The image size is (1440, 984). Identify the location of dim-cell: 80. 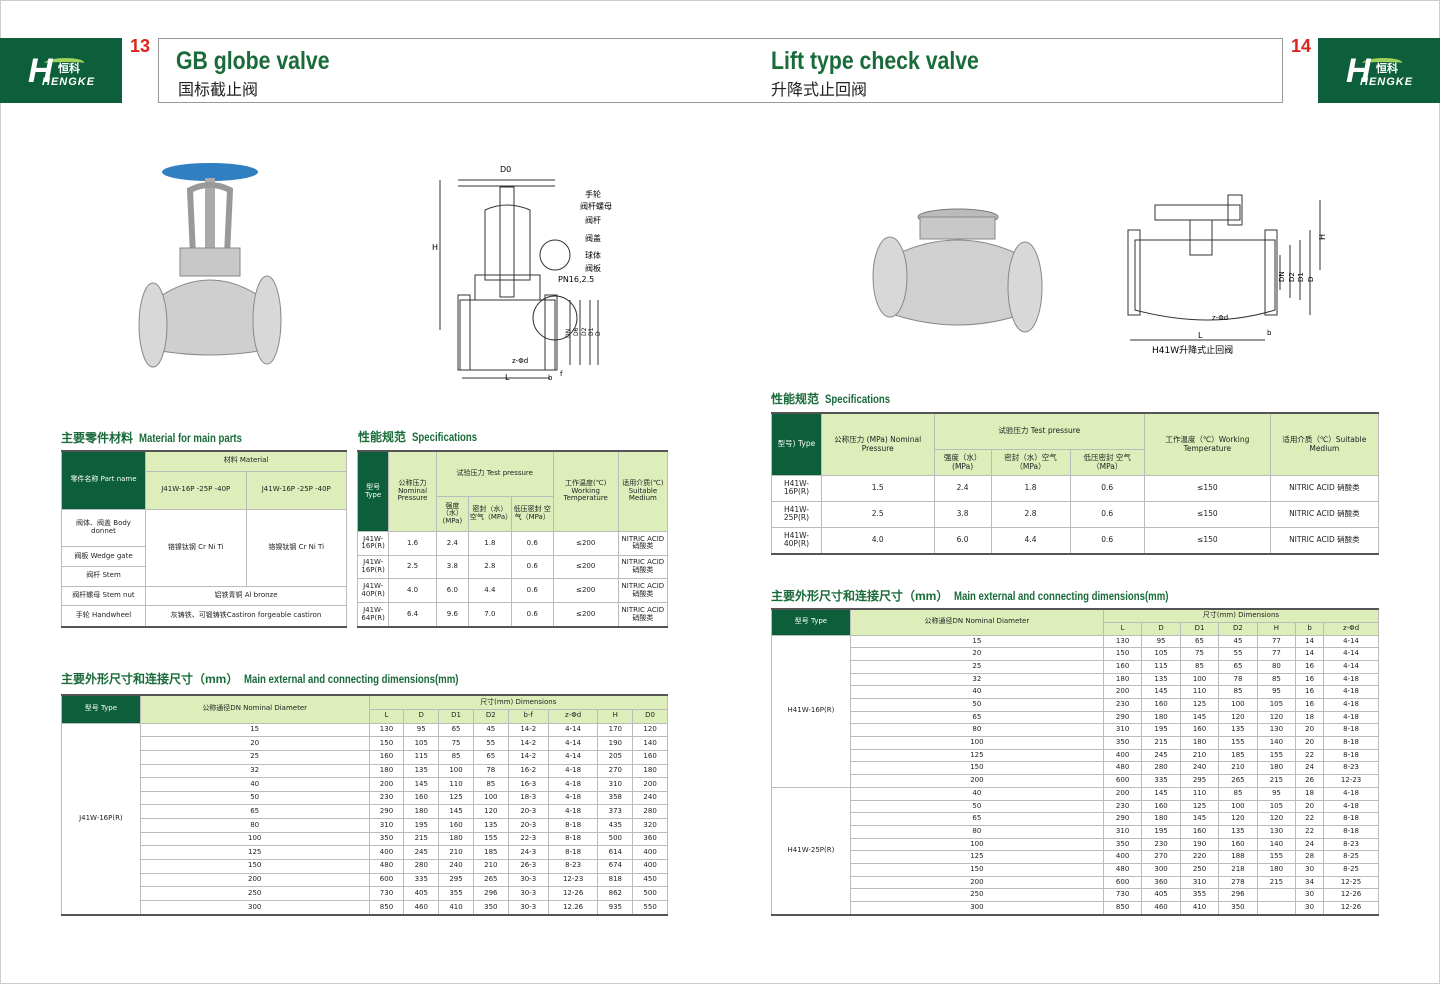
(254, 825).